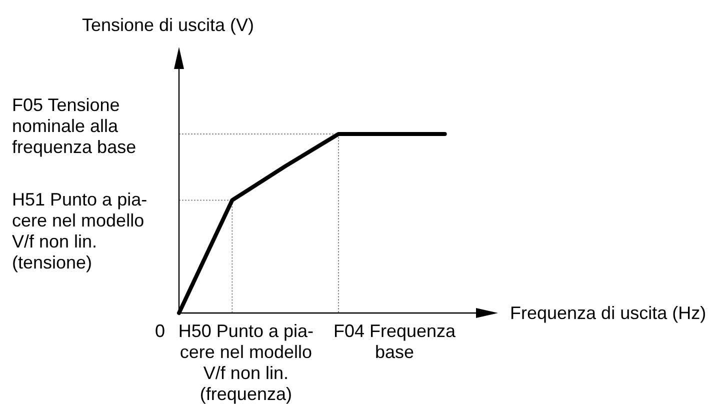 The width and height of the screenshot is (712, 404). What do you see at coordinates (159, 331) in the screenshot?
I see `text: 0` at bounding box center [159, 331].